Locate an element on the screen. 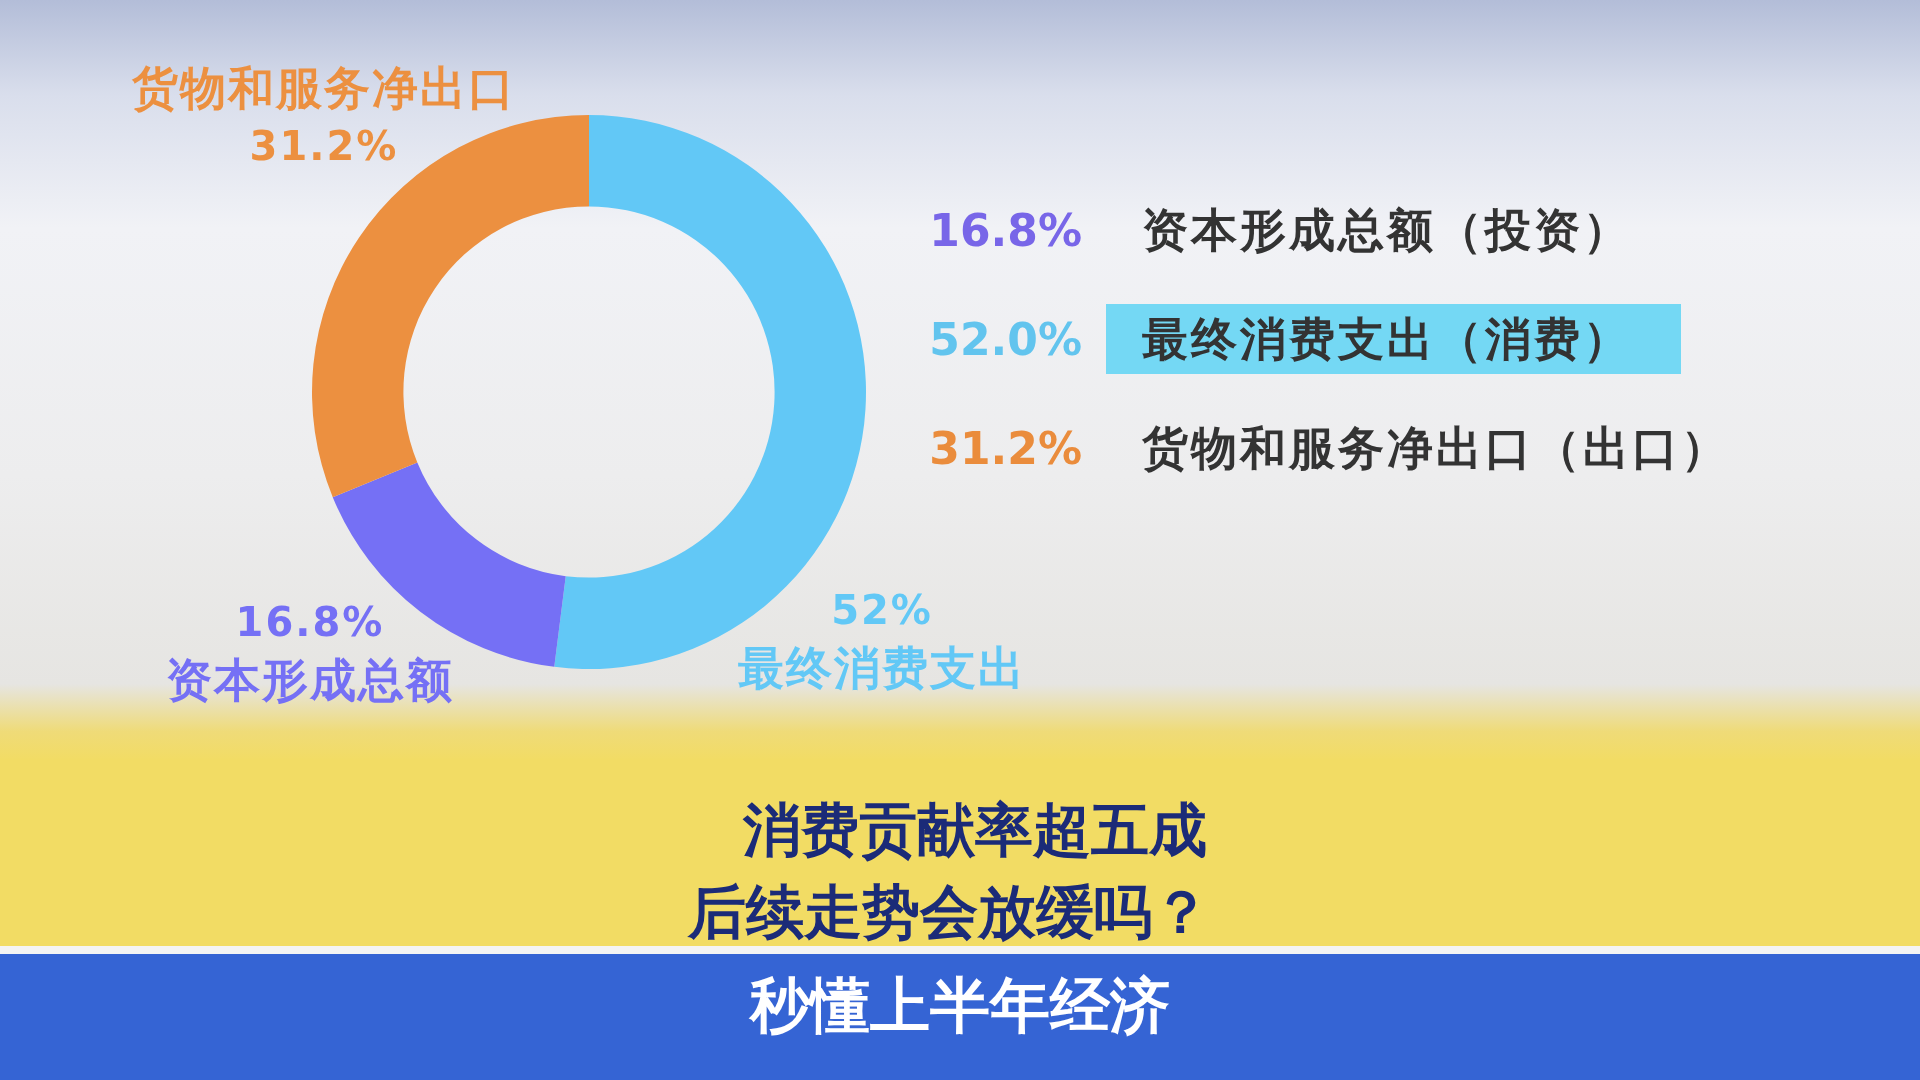  text: 52.0% is located at coordinates (1005, 339).